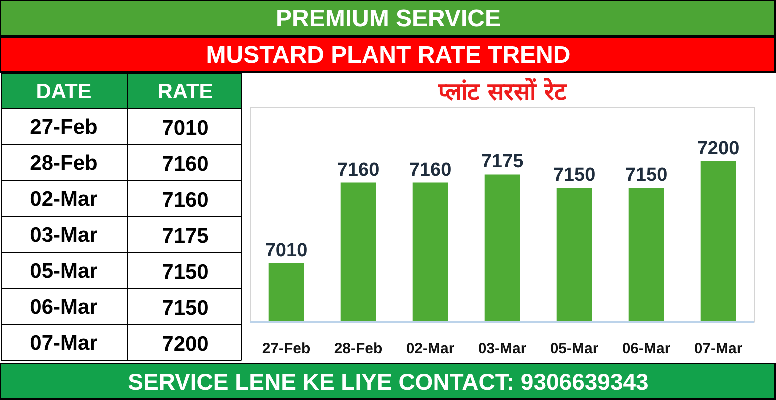  I want to click on category-label: 03-Mar, so click(64, 235).